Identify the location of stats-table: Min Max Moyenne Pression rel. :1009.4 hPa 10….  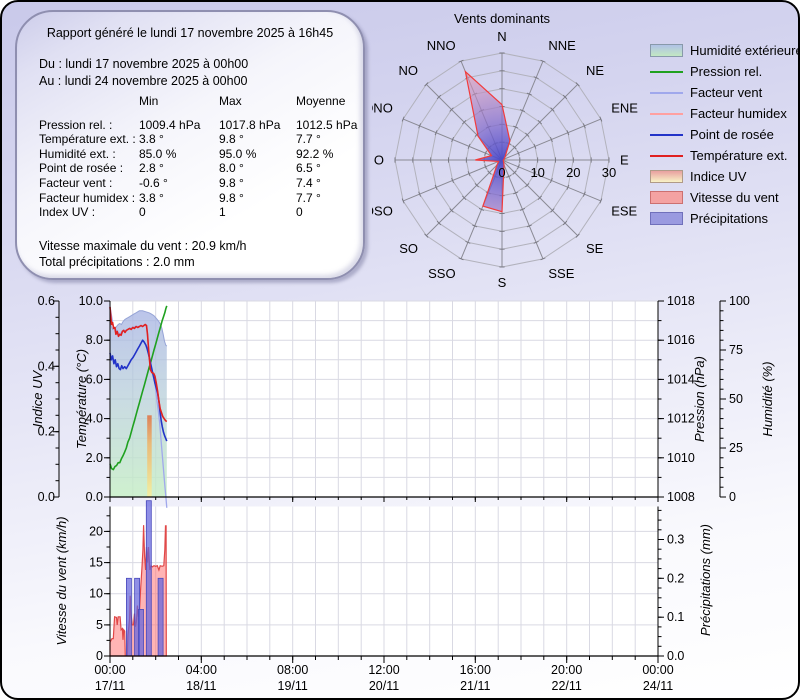
(201, 157).